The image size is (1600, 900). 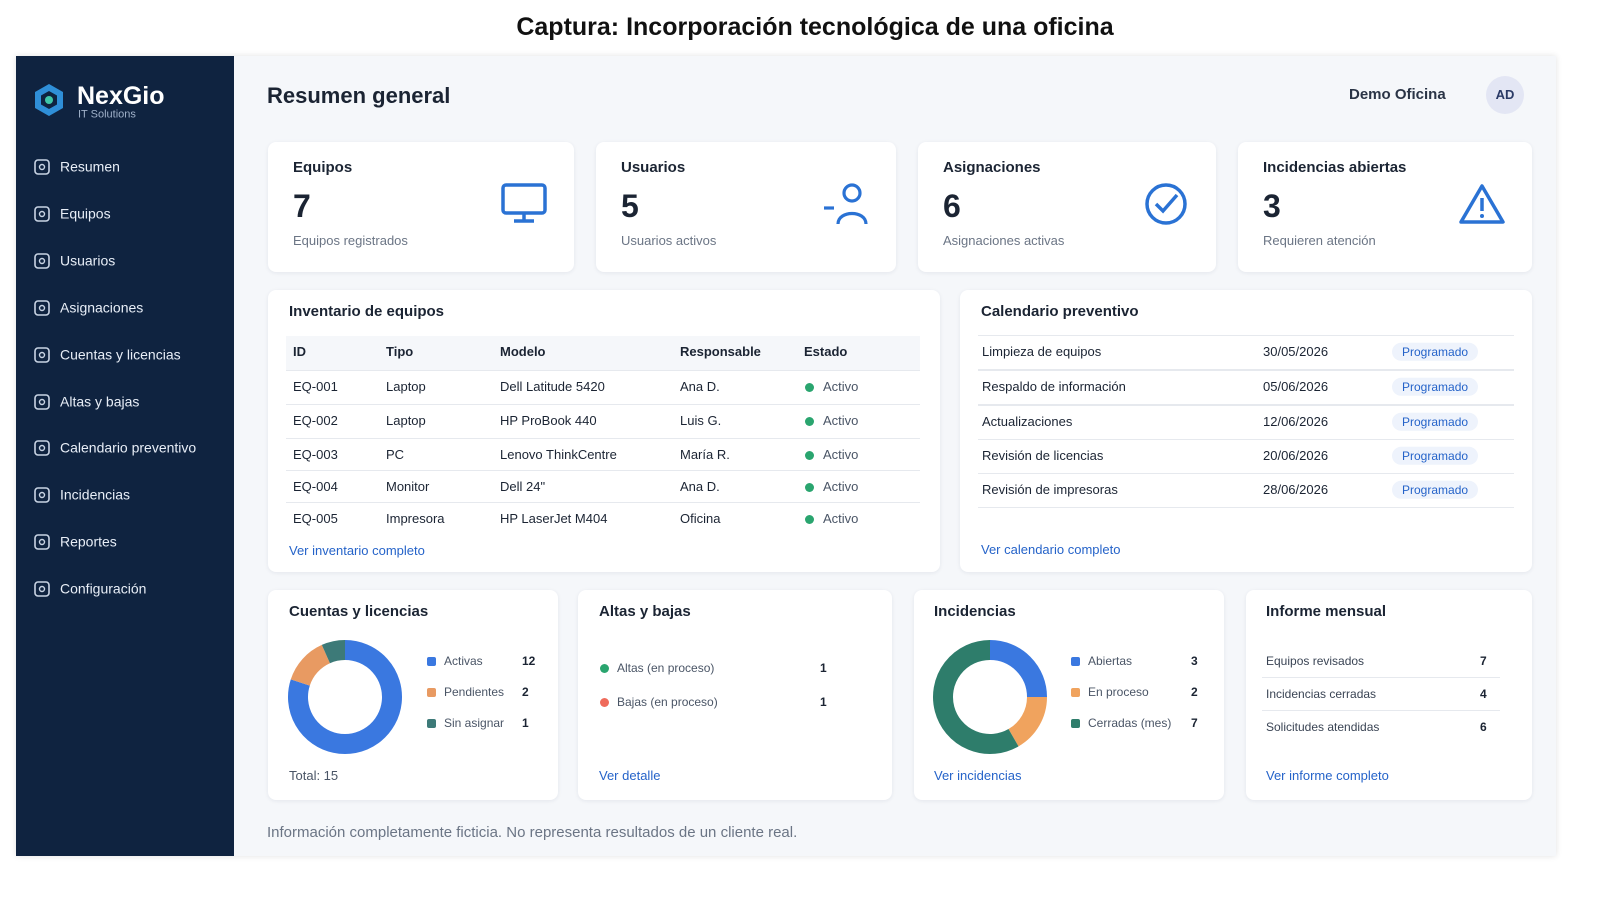 I want to click on menu-item: Equipos, so click(x=125, y=214).